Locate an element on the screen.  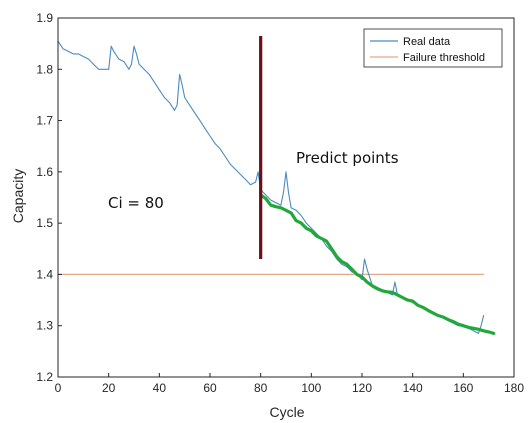
x-tick-label-0: 0 is located at coordinates (58, 388).